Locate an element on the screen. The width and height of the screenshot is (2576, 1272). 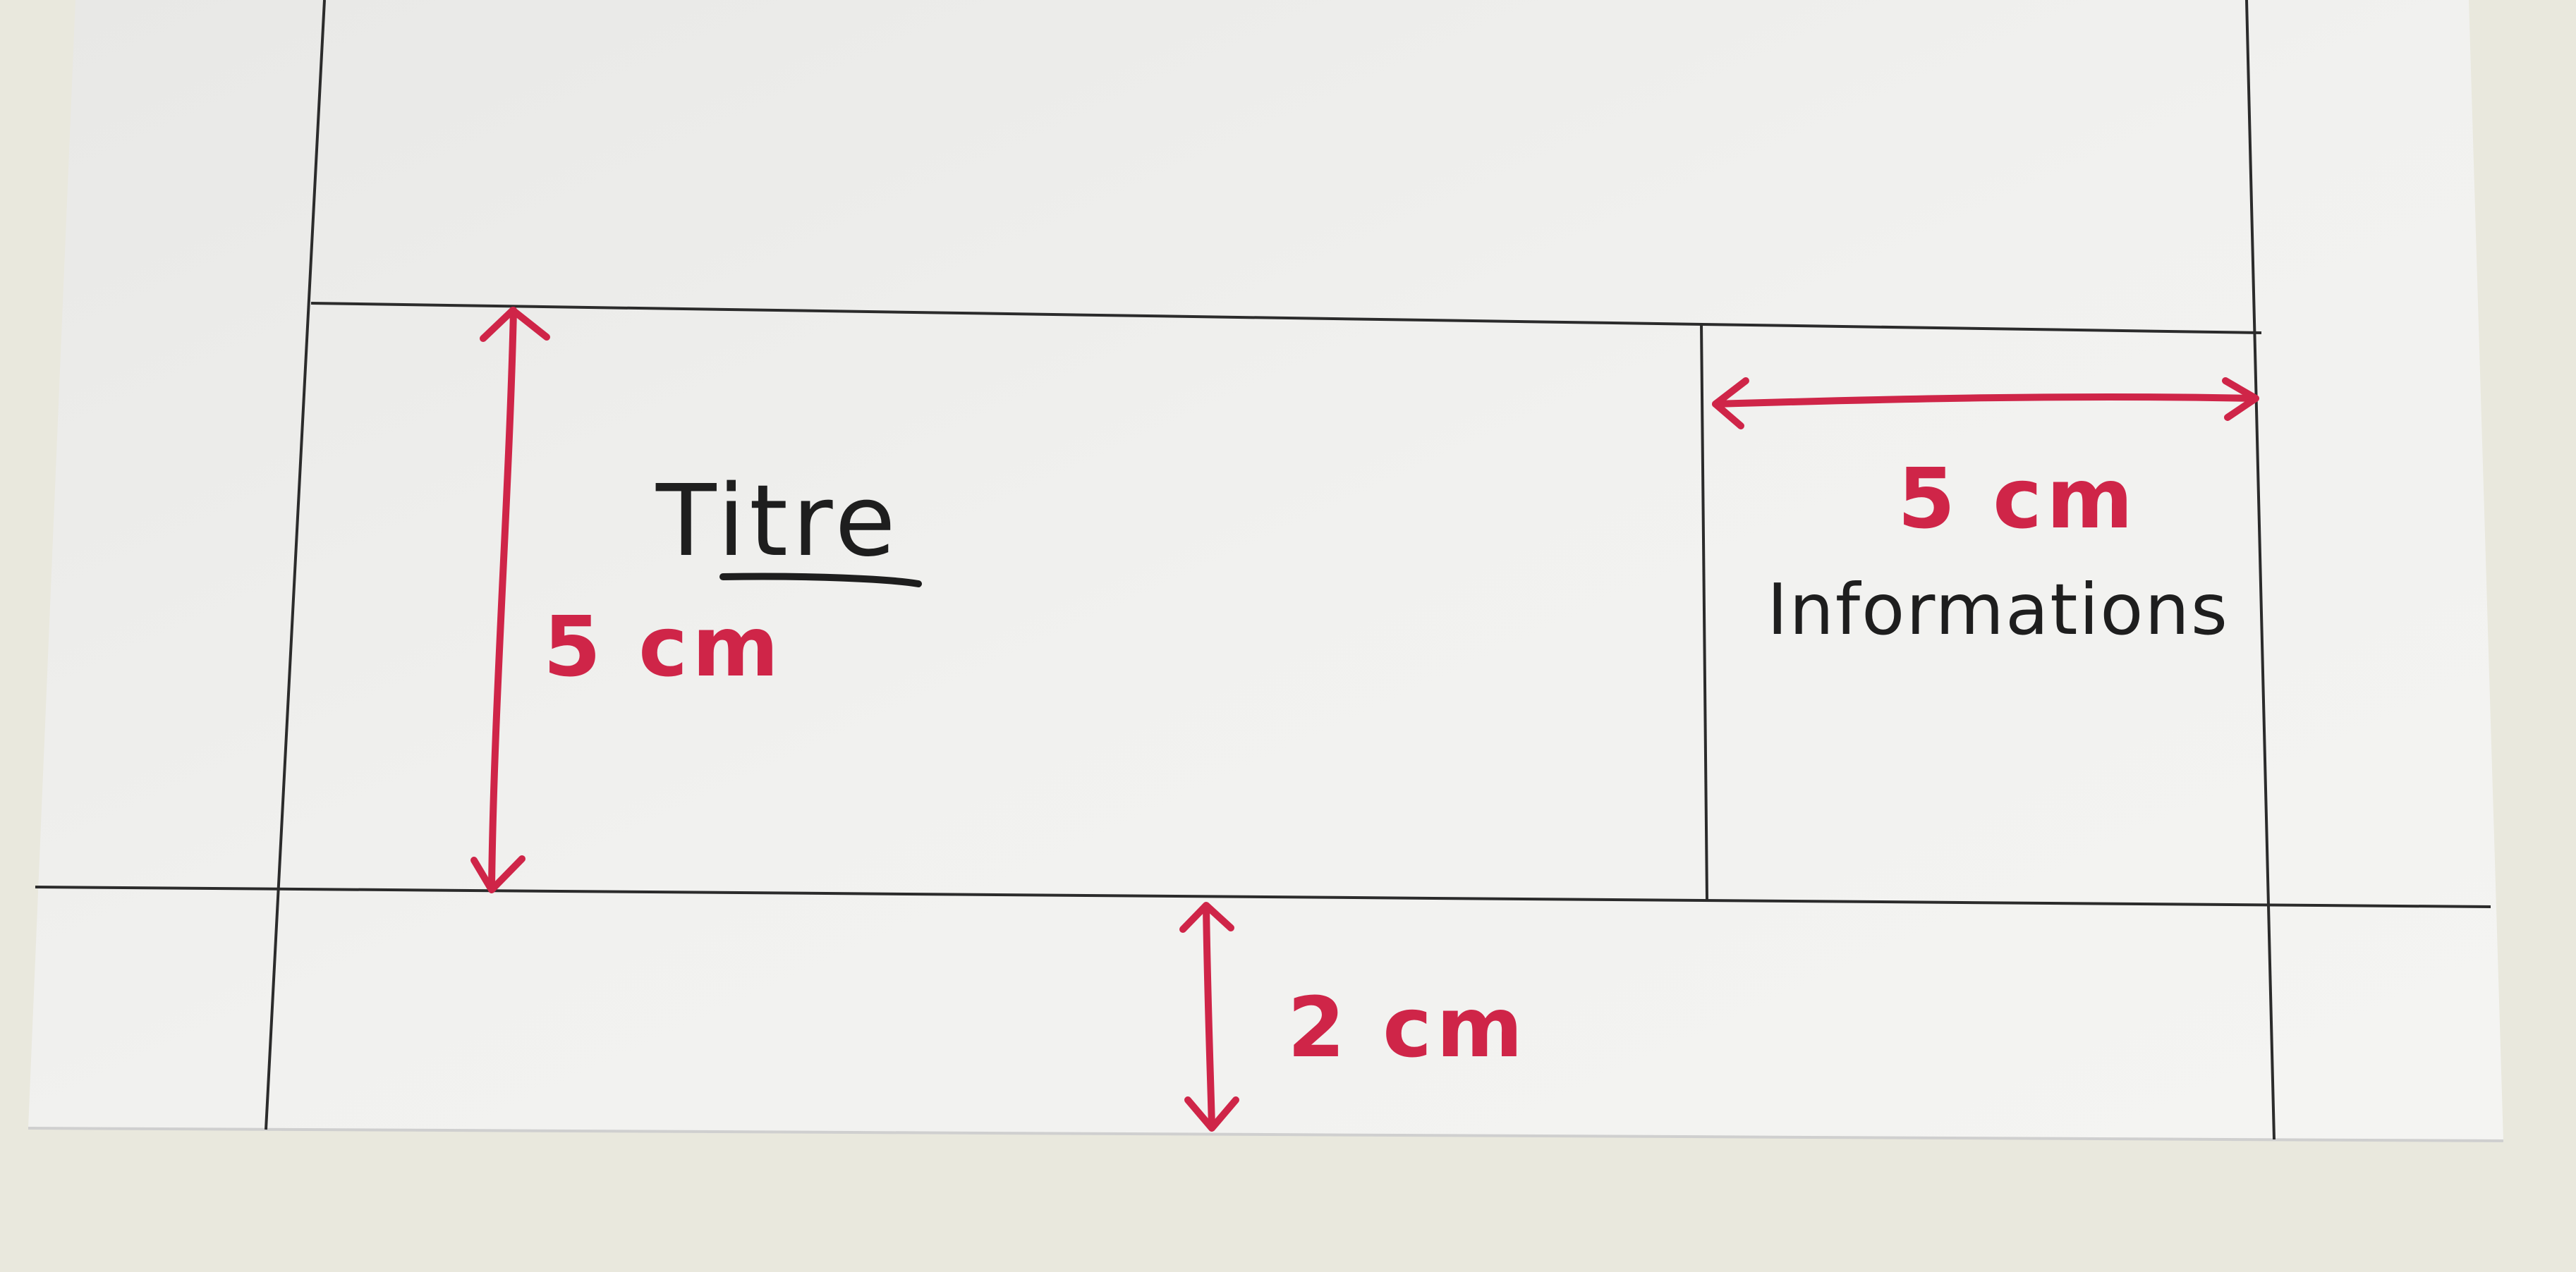
bottom-margin-measure: 2 cm is located at coordinates (1407, 1027).